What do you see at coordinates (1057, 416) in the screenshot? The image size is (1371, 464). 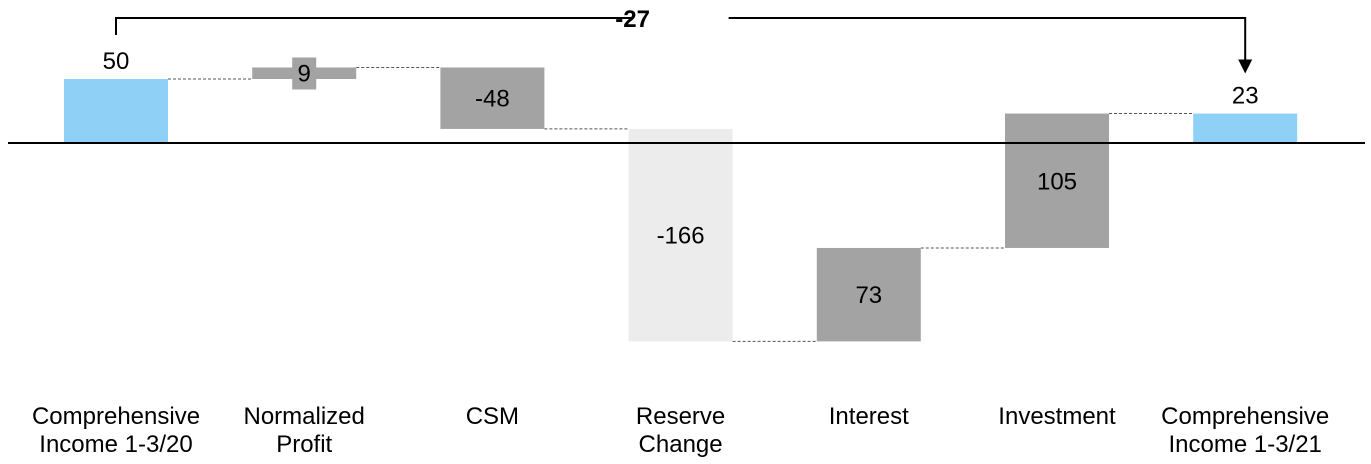 I see `category-label-5: Investment` at bounding box center [1057, 416].